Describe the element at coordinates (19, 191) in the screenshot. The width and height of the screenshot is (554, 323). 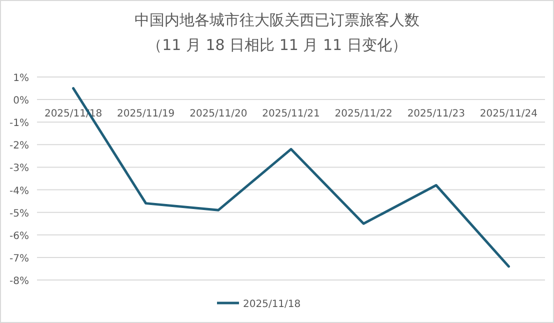
I see `y-tick-label: -4%` at that location.